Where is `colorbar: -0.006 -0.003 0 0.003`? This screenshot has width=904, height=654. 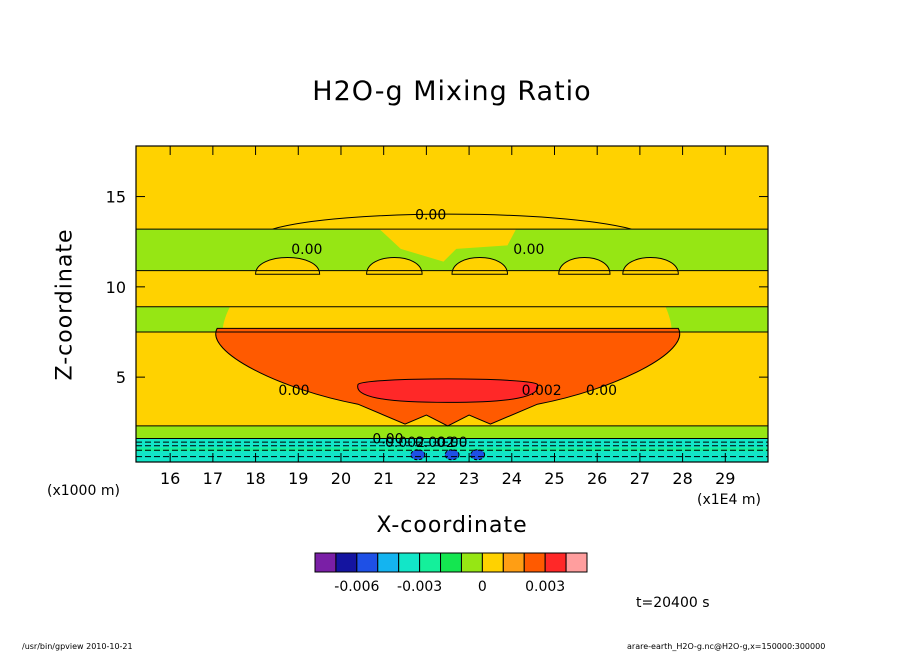 colorbar: -0.006 -0.003 0 0.003 is located at coordinates (451, 573).